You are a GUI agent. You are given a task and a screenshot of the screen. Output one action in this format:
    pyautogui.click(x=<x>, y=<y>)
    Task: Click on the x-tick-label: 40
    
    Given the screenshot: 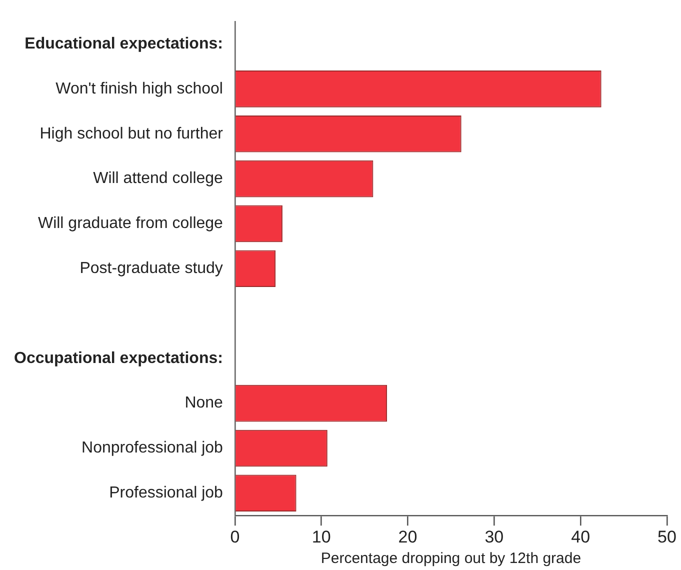 What is the action you would take?
    pyautogui.click(x=580, y=536)
    